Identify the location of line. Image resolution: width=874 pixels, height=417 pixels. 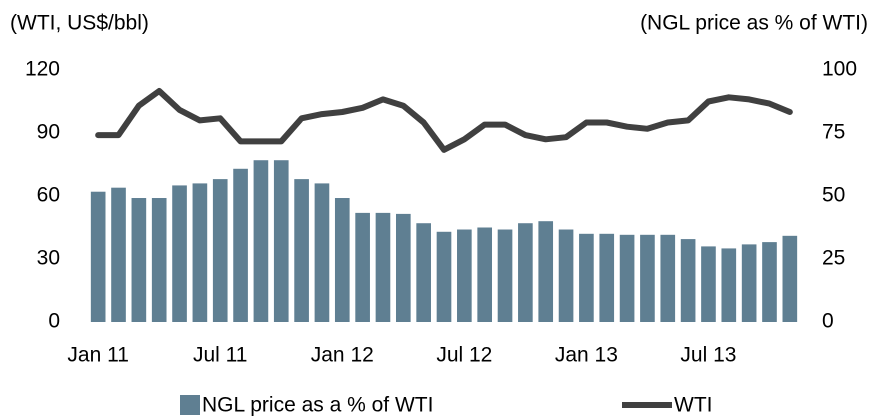
(444, 120).